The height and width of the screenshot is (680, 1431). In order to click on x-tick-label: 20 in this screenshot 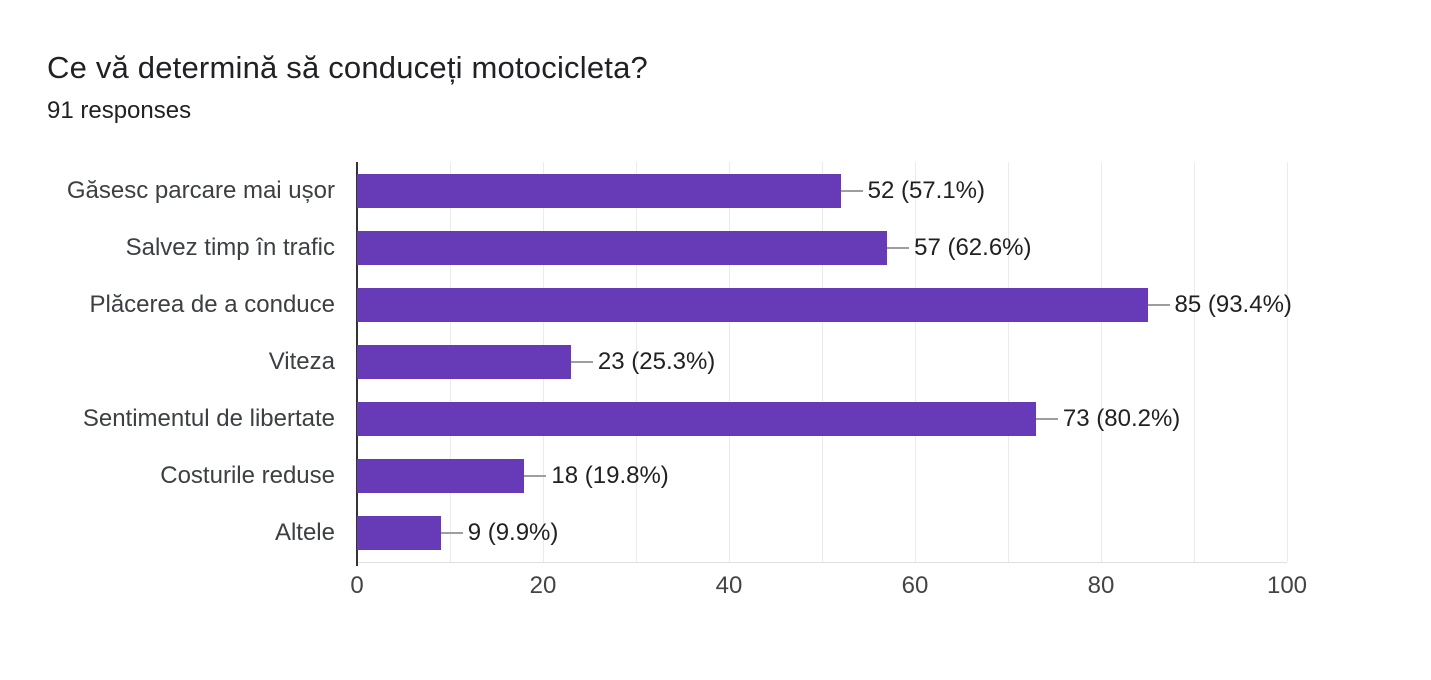, I will do `click(543, 585)`.